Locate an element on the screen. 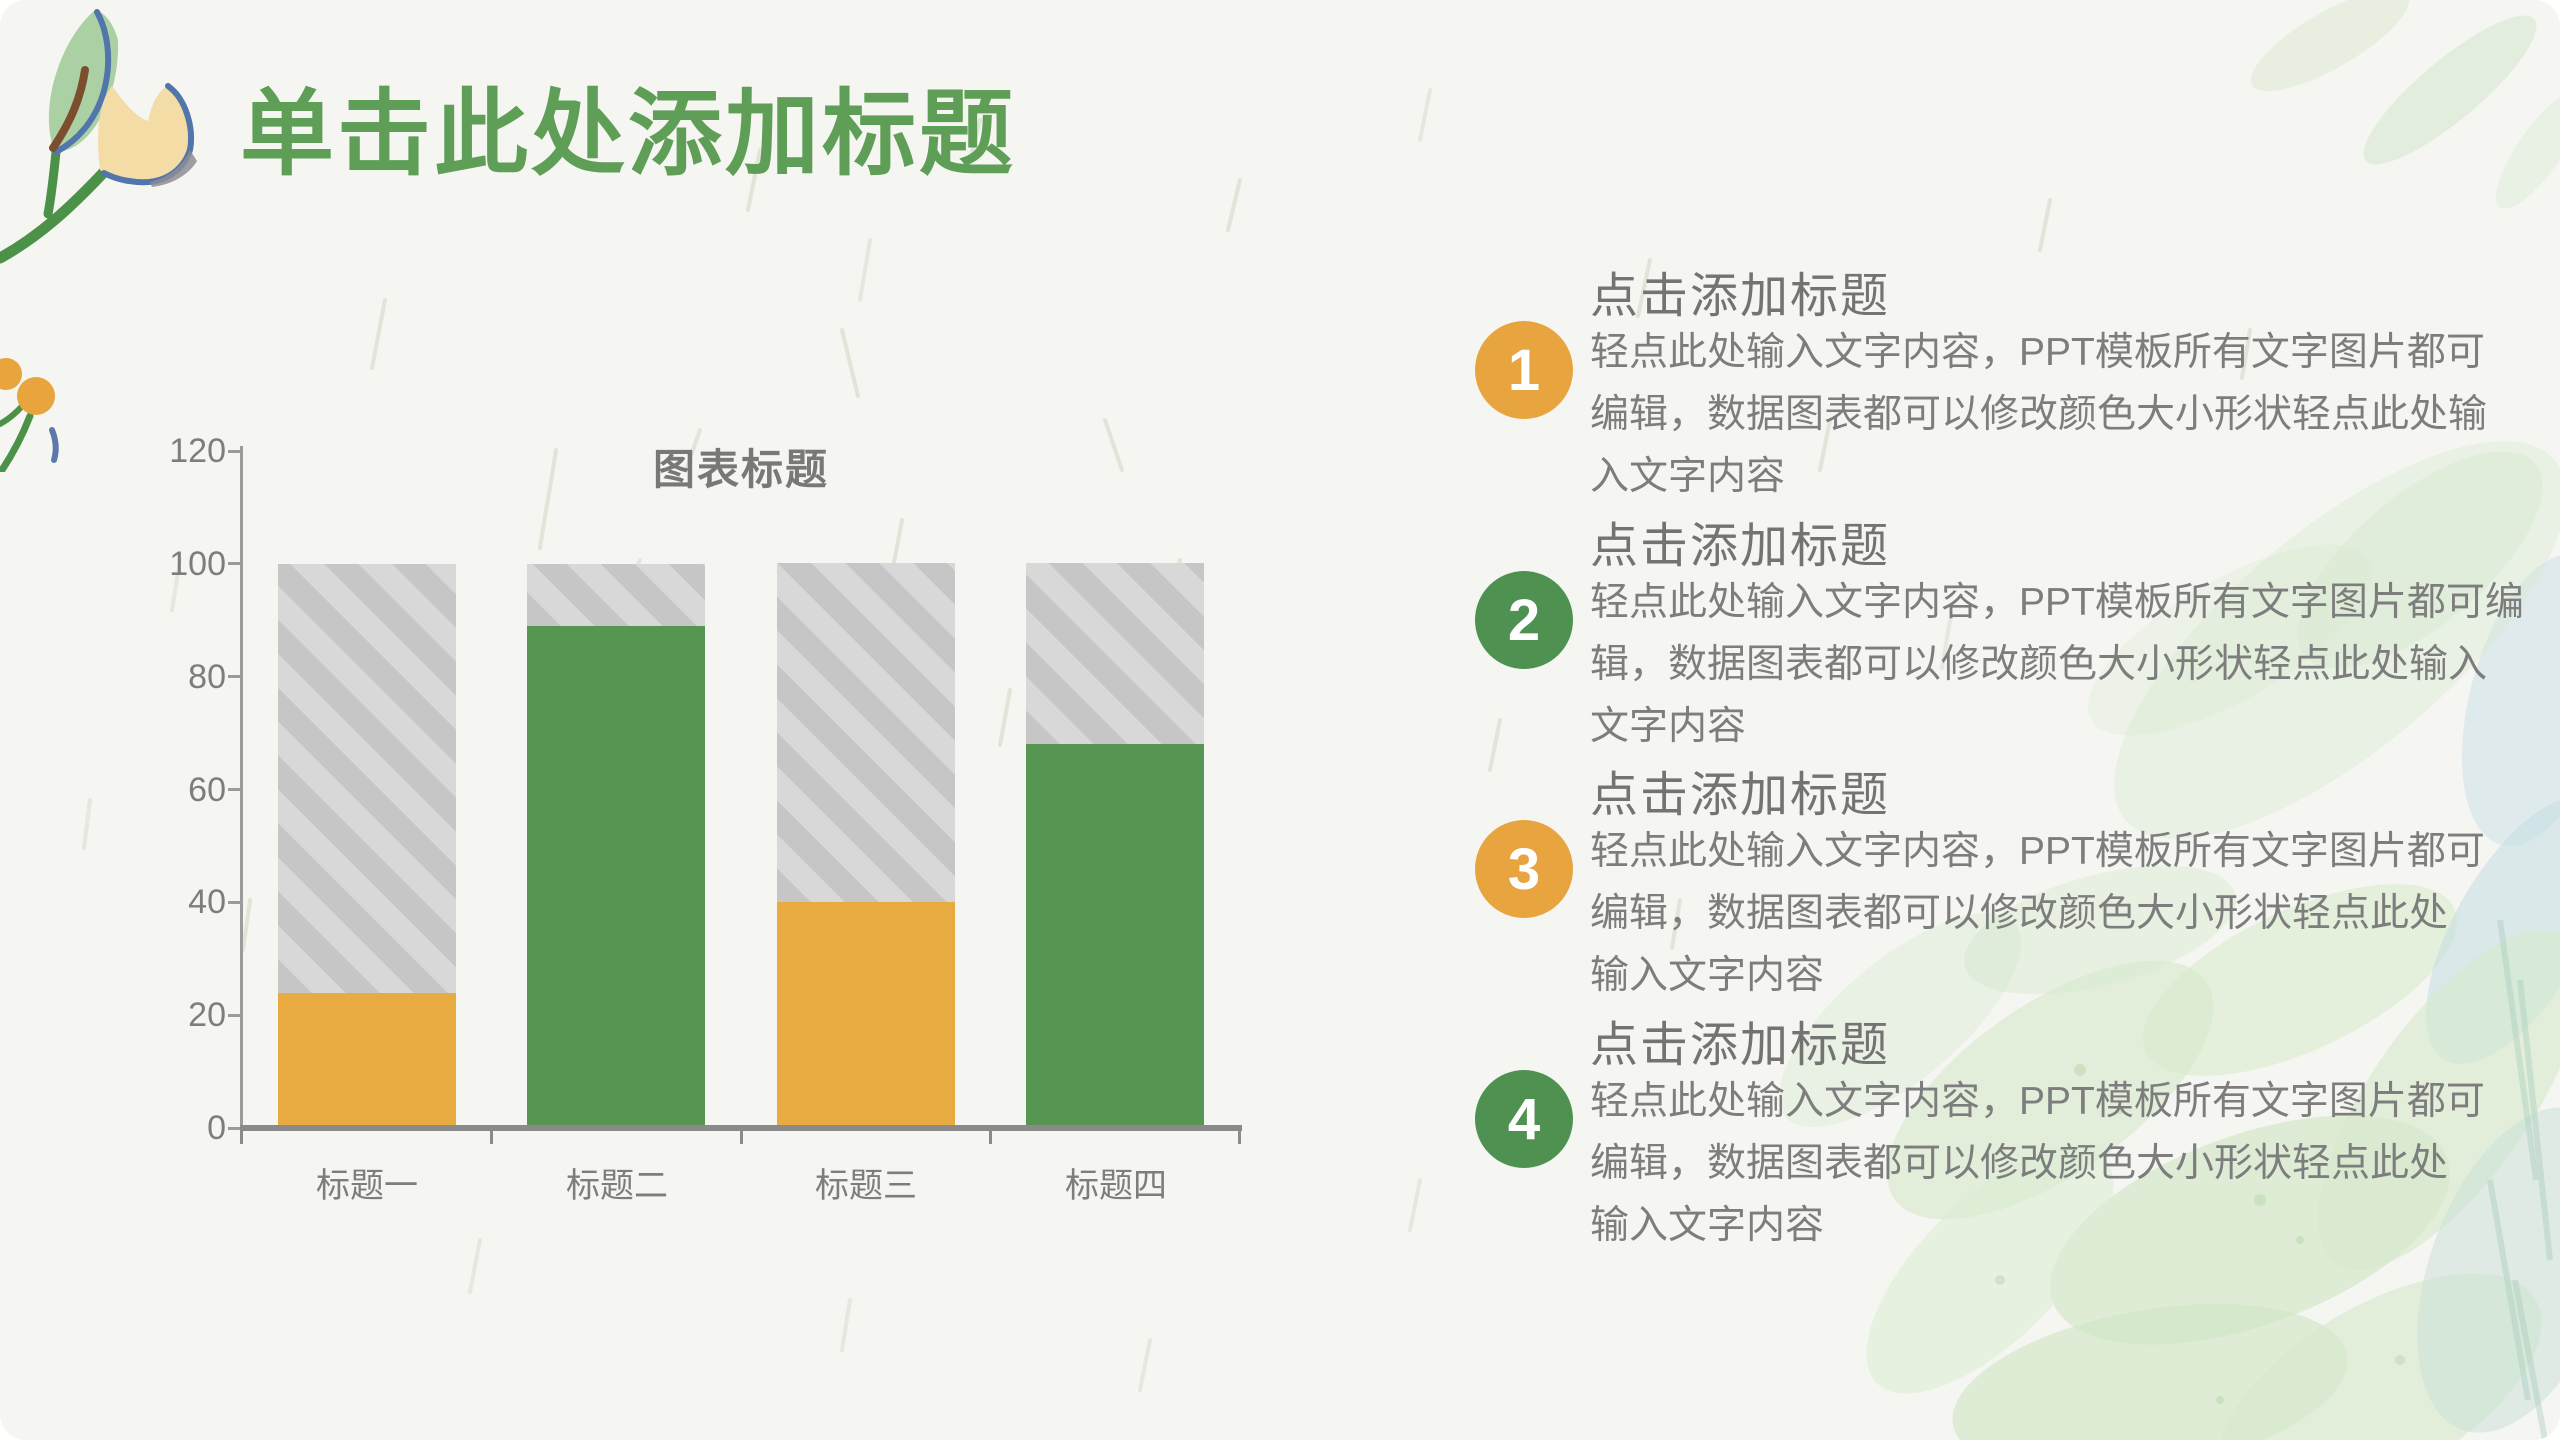 This screenshot has height=1440, width=2560. category-label: 标题四 is located at coordinates (1116, 1186).